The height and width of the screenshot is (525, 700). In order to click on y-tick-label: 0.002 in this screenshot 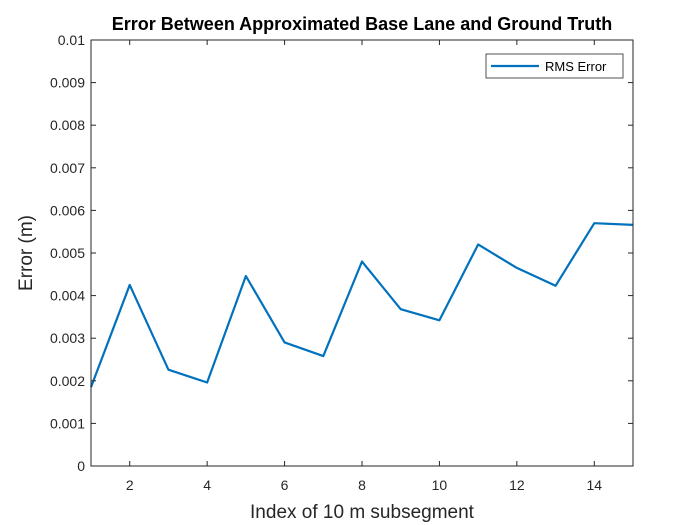, I will do `click(67, 381)`.